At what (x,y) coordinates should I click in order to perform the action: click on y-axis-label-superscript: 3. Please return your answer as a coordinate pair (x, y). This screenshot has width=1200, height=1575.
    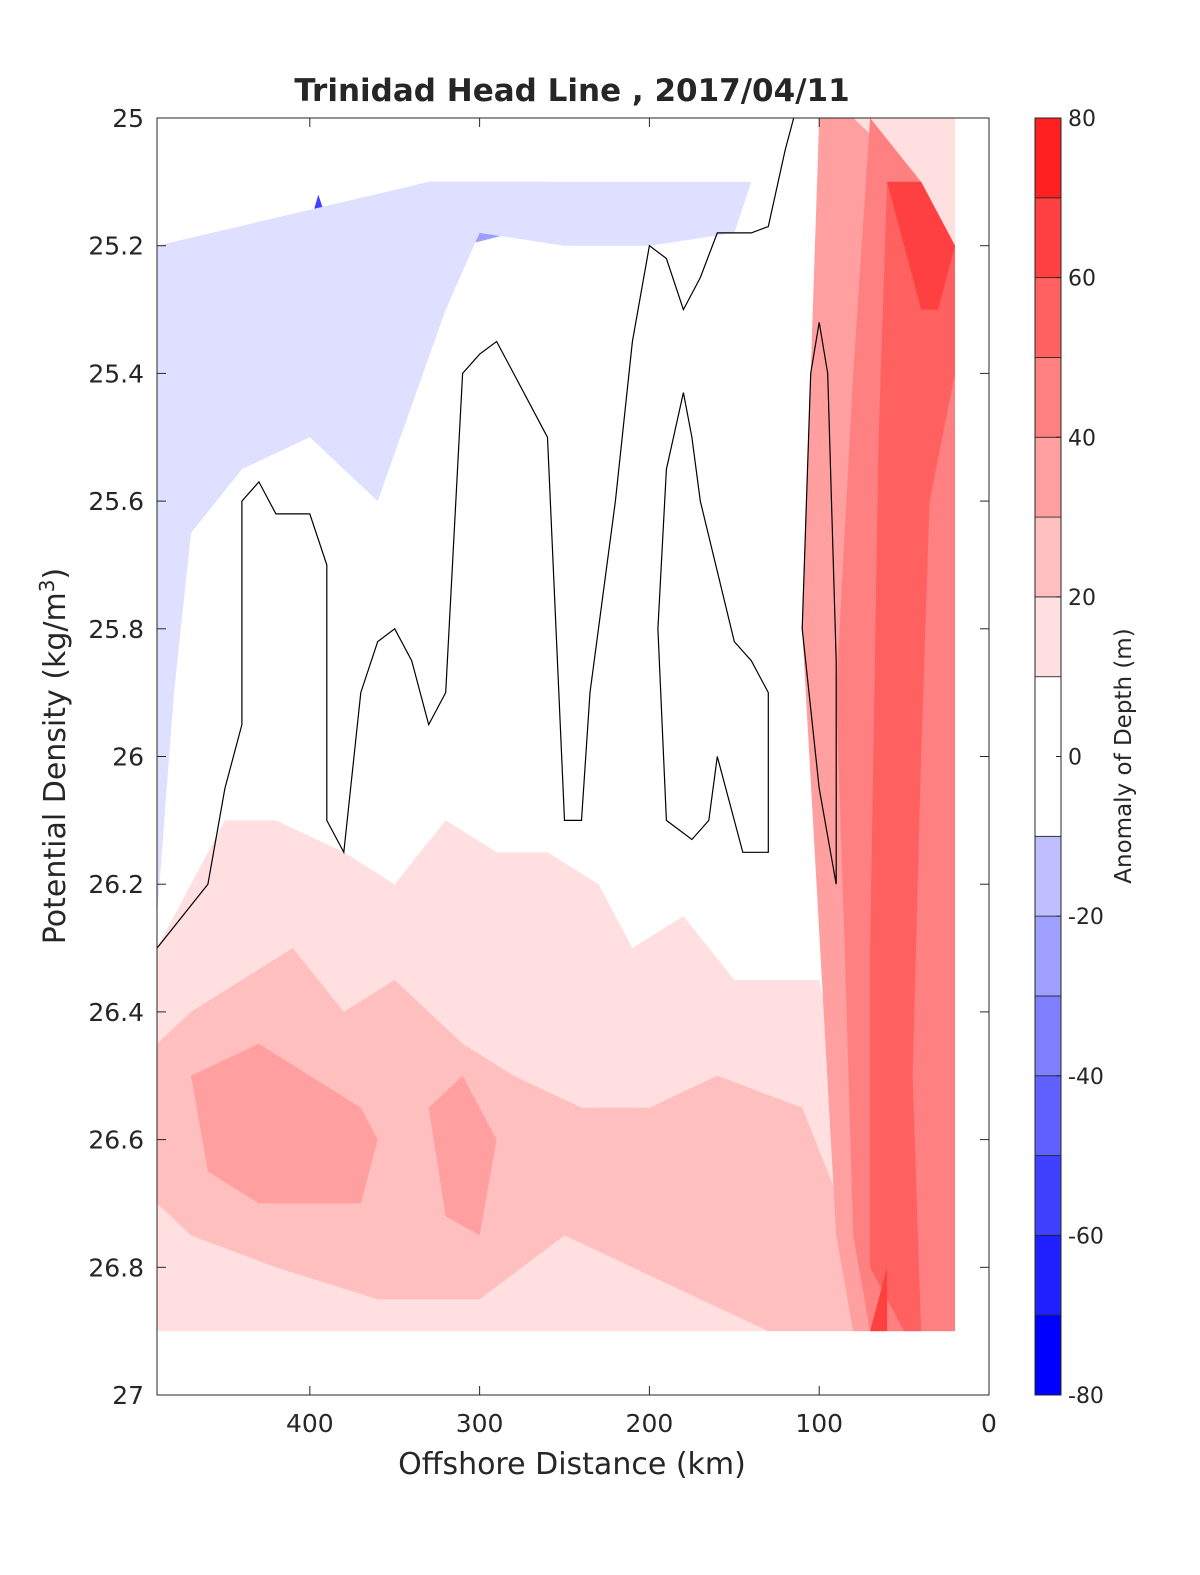
    Looking at the image, I should click on (47, 585).